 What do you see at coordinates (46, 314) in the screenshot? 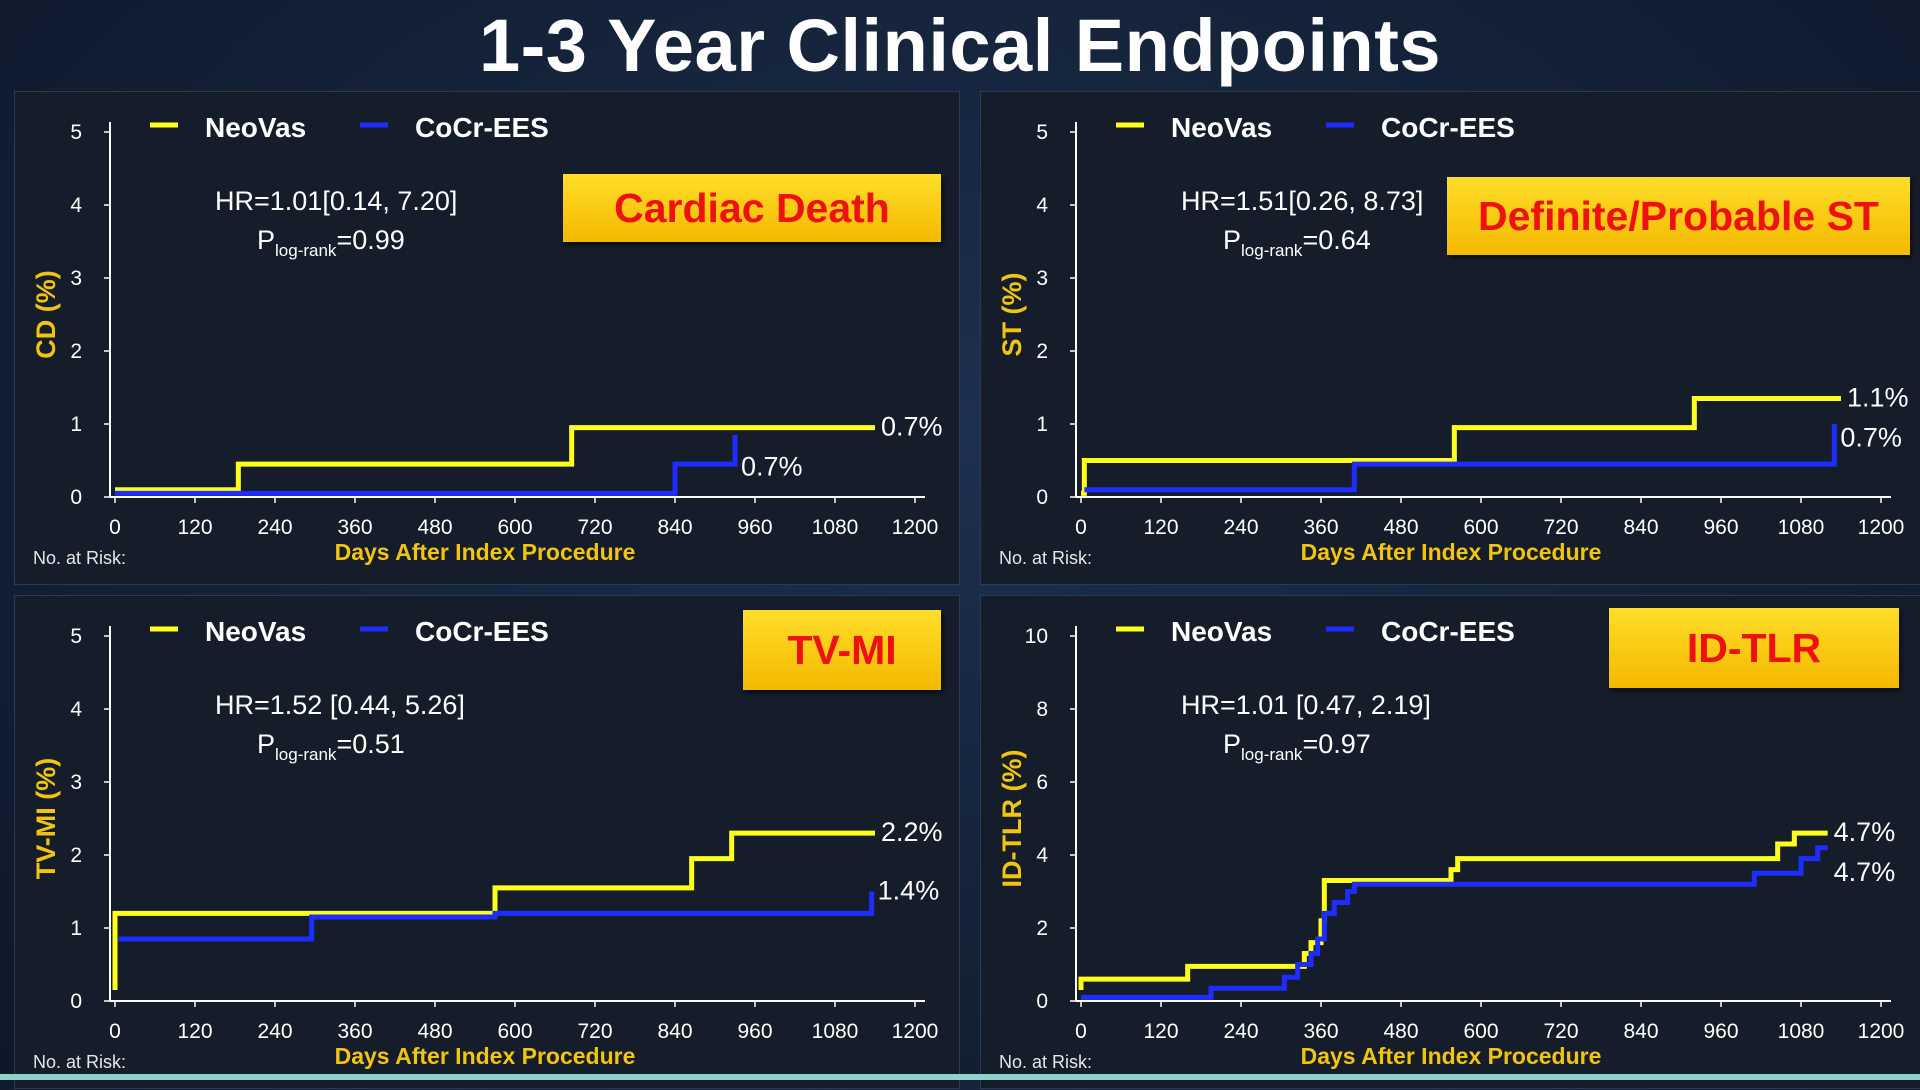
I see `y-axis-label: CD (%)` at bounding box center [46, 314].